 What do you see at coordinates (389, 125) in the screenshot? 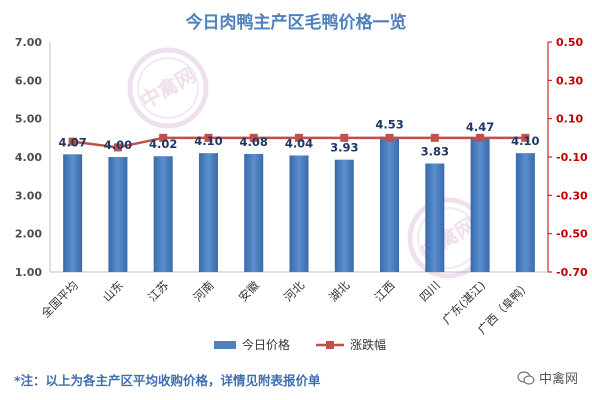
I see `bar-value-label: 4.53` at bounding box center [389, 125].